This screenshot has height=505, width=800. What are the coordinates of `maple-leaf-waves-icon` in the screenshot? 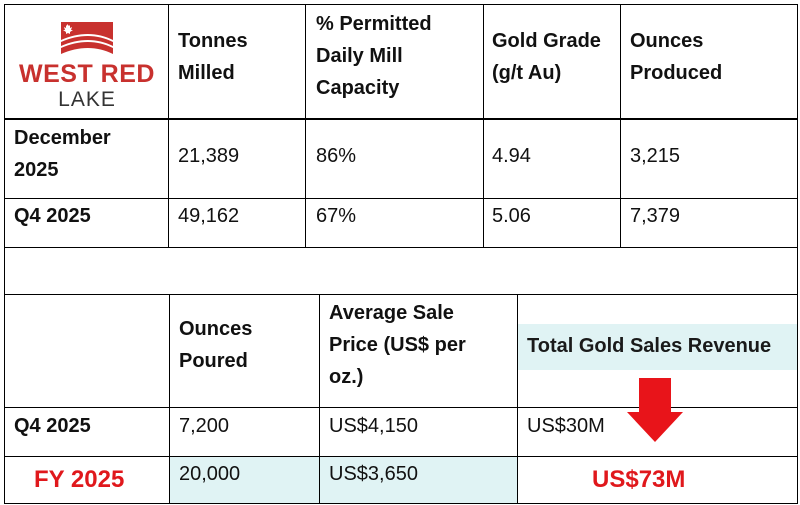 It's located at (87, 38).